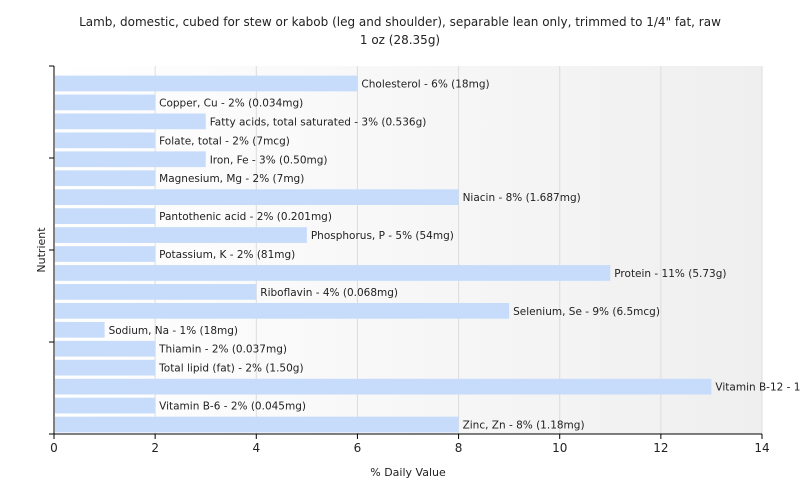  Describe the element at coordinates (400, 40) in the screenshot. I see `chart-subtitle: 1 oz (28.35g)` at that location.